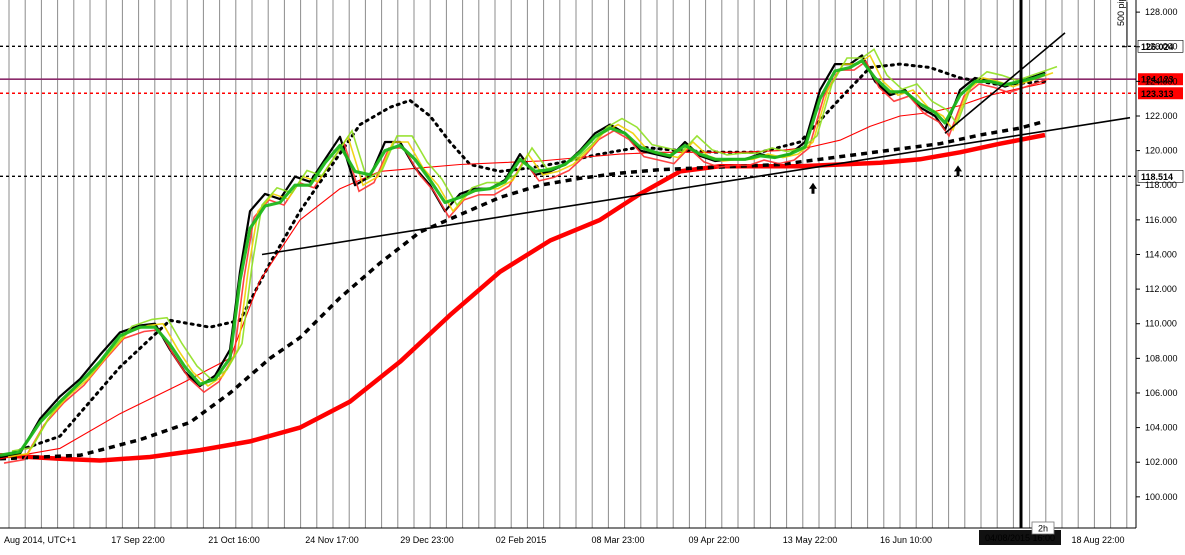 This screenshot has height=555, width=1185. What do you see at coordinates (1157, 47) in the screenshot?
I see `price-label: 126.024` at bounding box center [1157, 47].